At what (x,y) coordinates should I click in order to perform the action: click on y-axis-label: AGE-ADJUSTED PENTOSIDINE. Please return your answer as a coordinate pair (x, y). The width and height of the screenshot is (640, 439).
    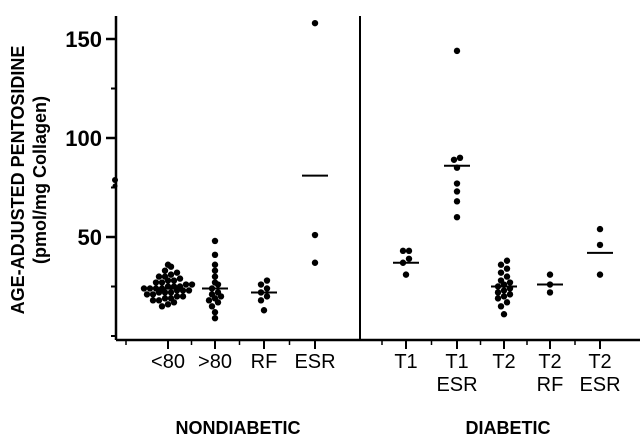
    Looking at the image, I should click on (18, 180).